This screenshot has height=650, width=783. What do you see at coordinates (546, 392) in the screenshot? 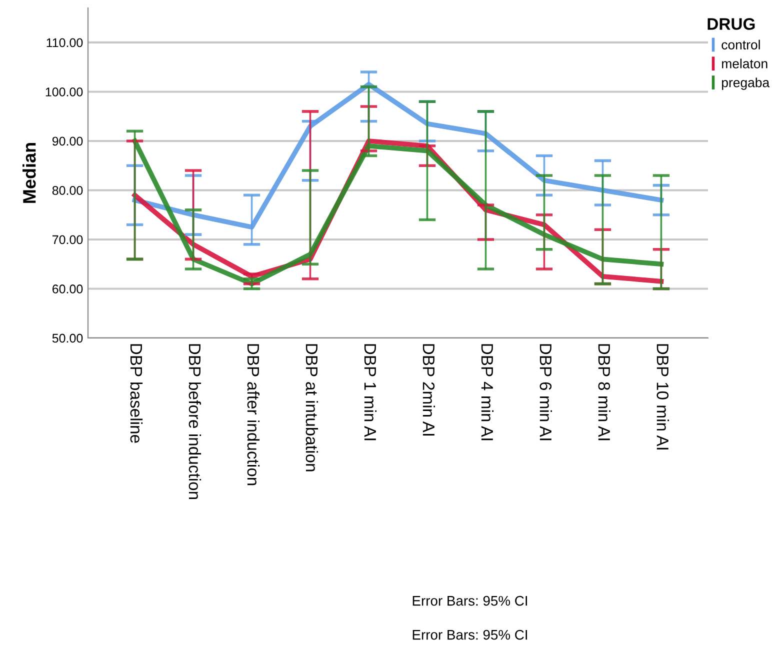
I see `x-tick-label: DBP 6 min AI` at bounding box center [546, 392].